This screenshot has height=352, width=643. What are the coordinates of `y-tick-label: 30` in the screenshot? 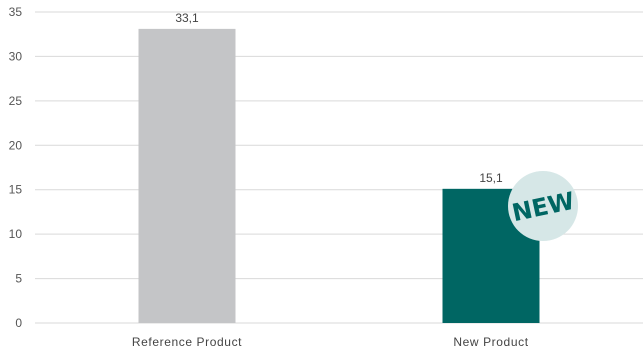 It's located at (16, 56).